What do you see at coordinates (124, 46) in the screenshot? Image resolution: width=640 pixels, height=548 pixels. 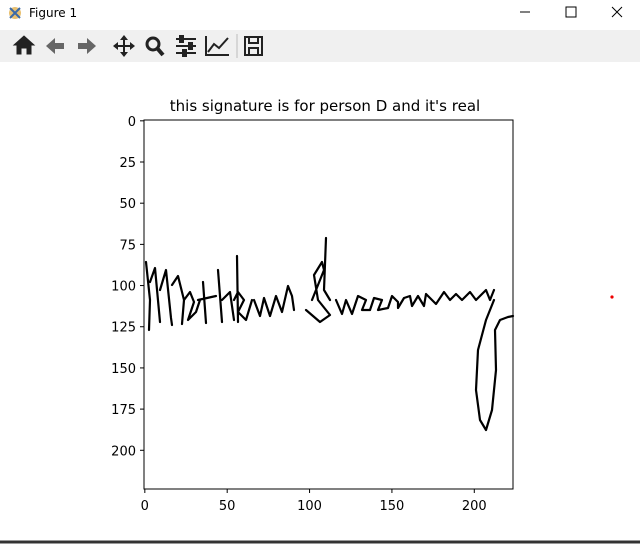 I see `pan-button` at bounding box center [124, 46].